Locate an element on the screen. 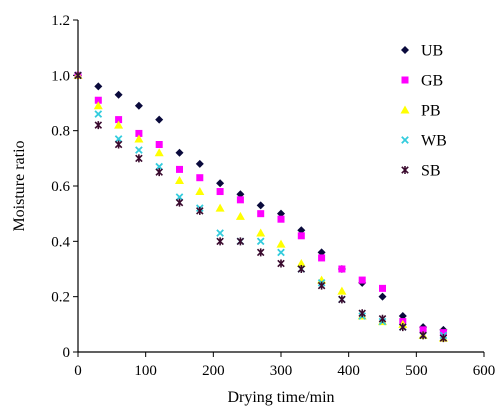 This screenshot has height=412, width=496. y-tick-label: 1.0 is located at coordinates (60, 76).